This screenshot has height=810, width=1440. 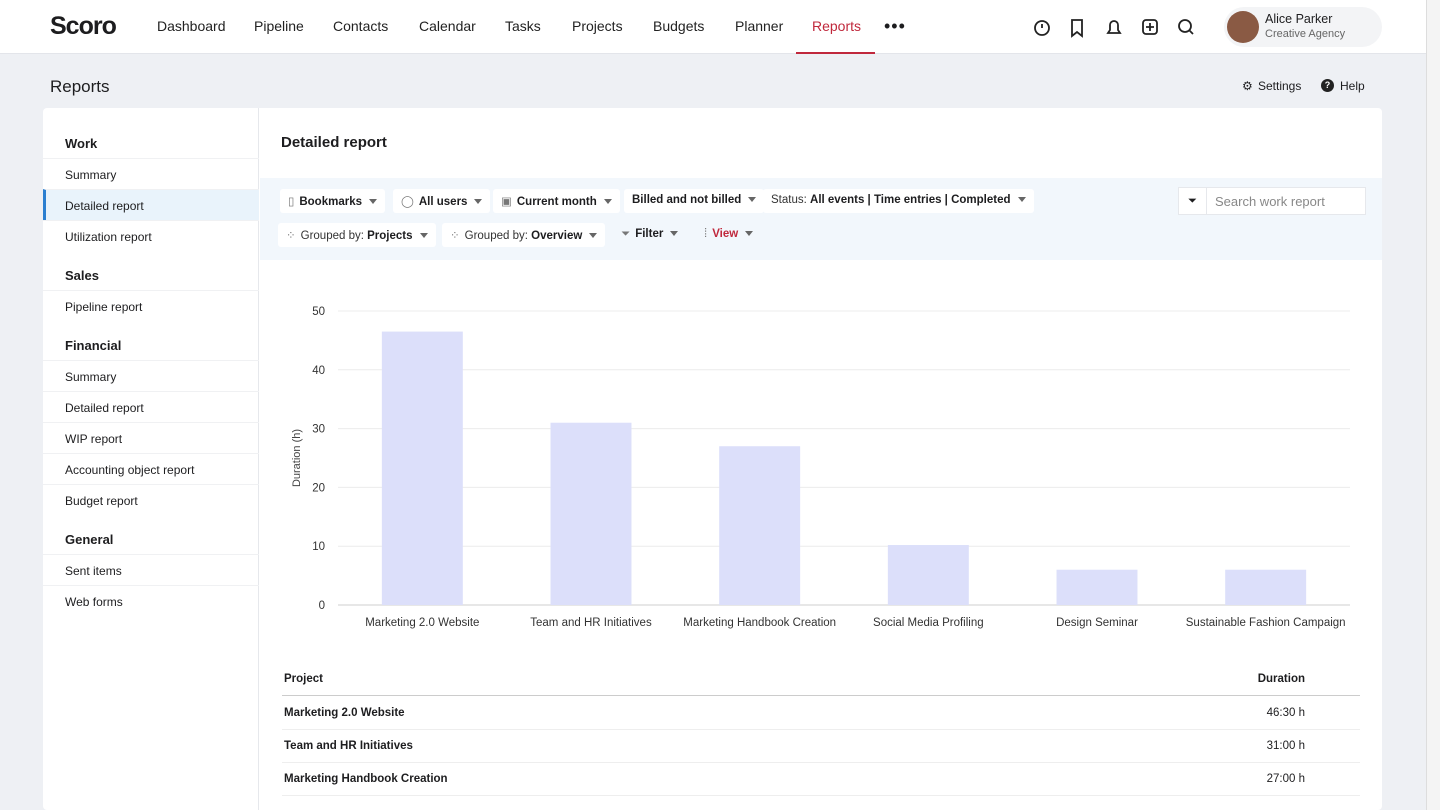 What do you see at coordinates (318, 312) in the screenshot?
I see `y-tick-label: 50` at bounding box center [318, 312].